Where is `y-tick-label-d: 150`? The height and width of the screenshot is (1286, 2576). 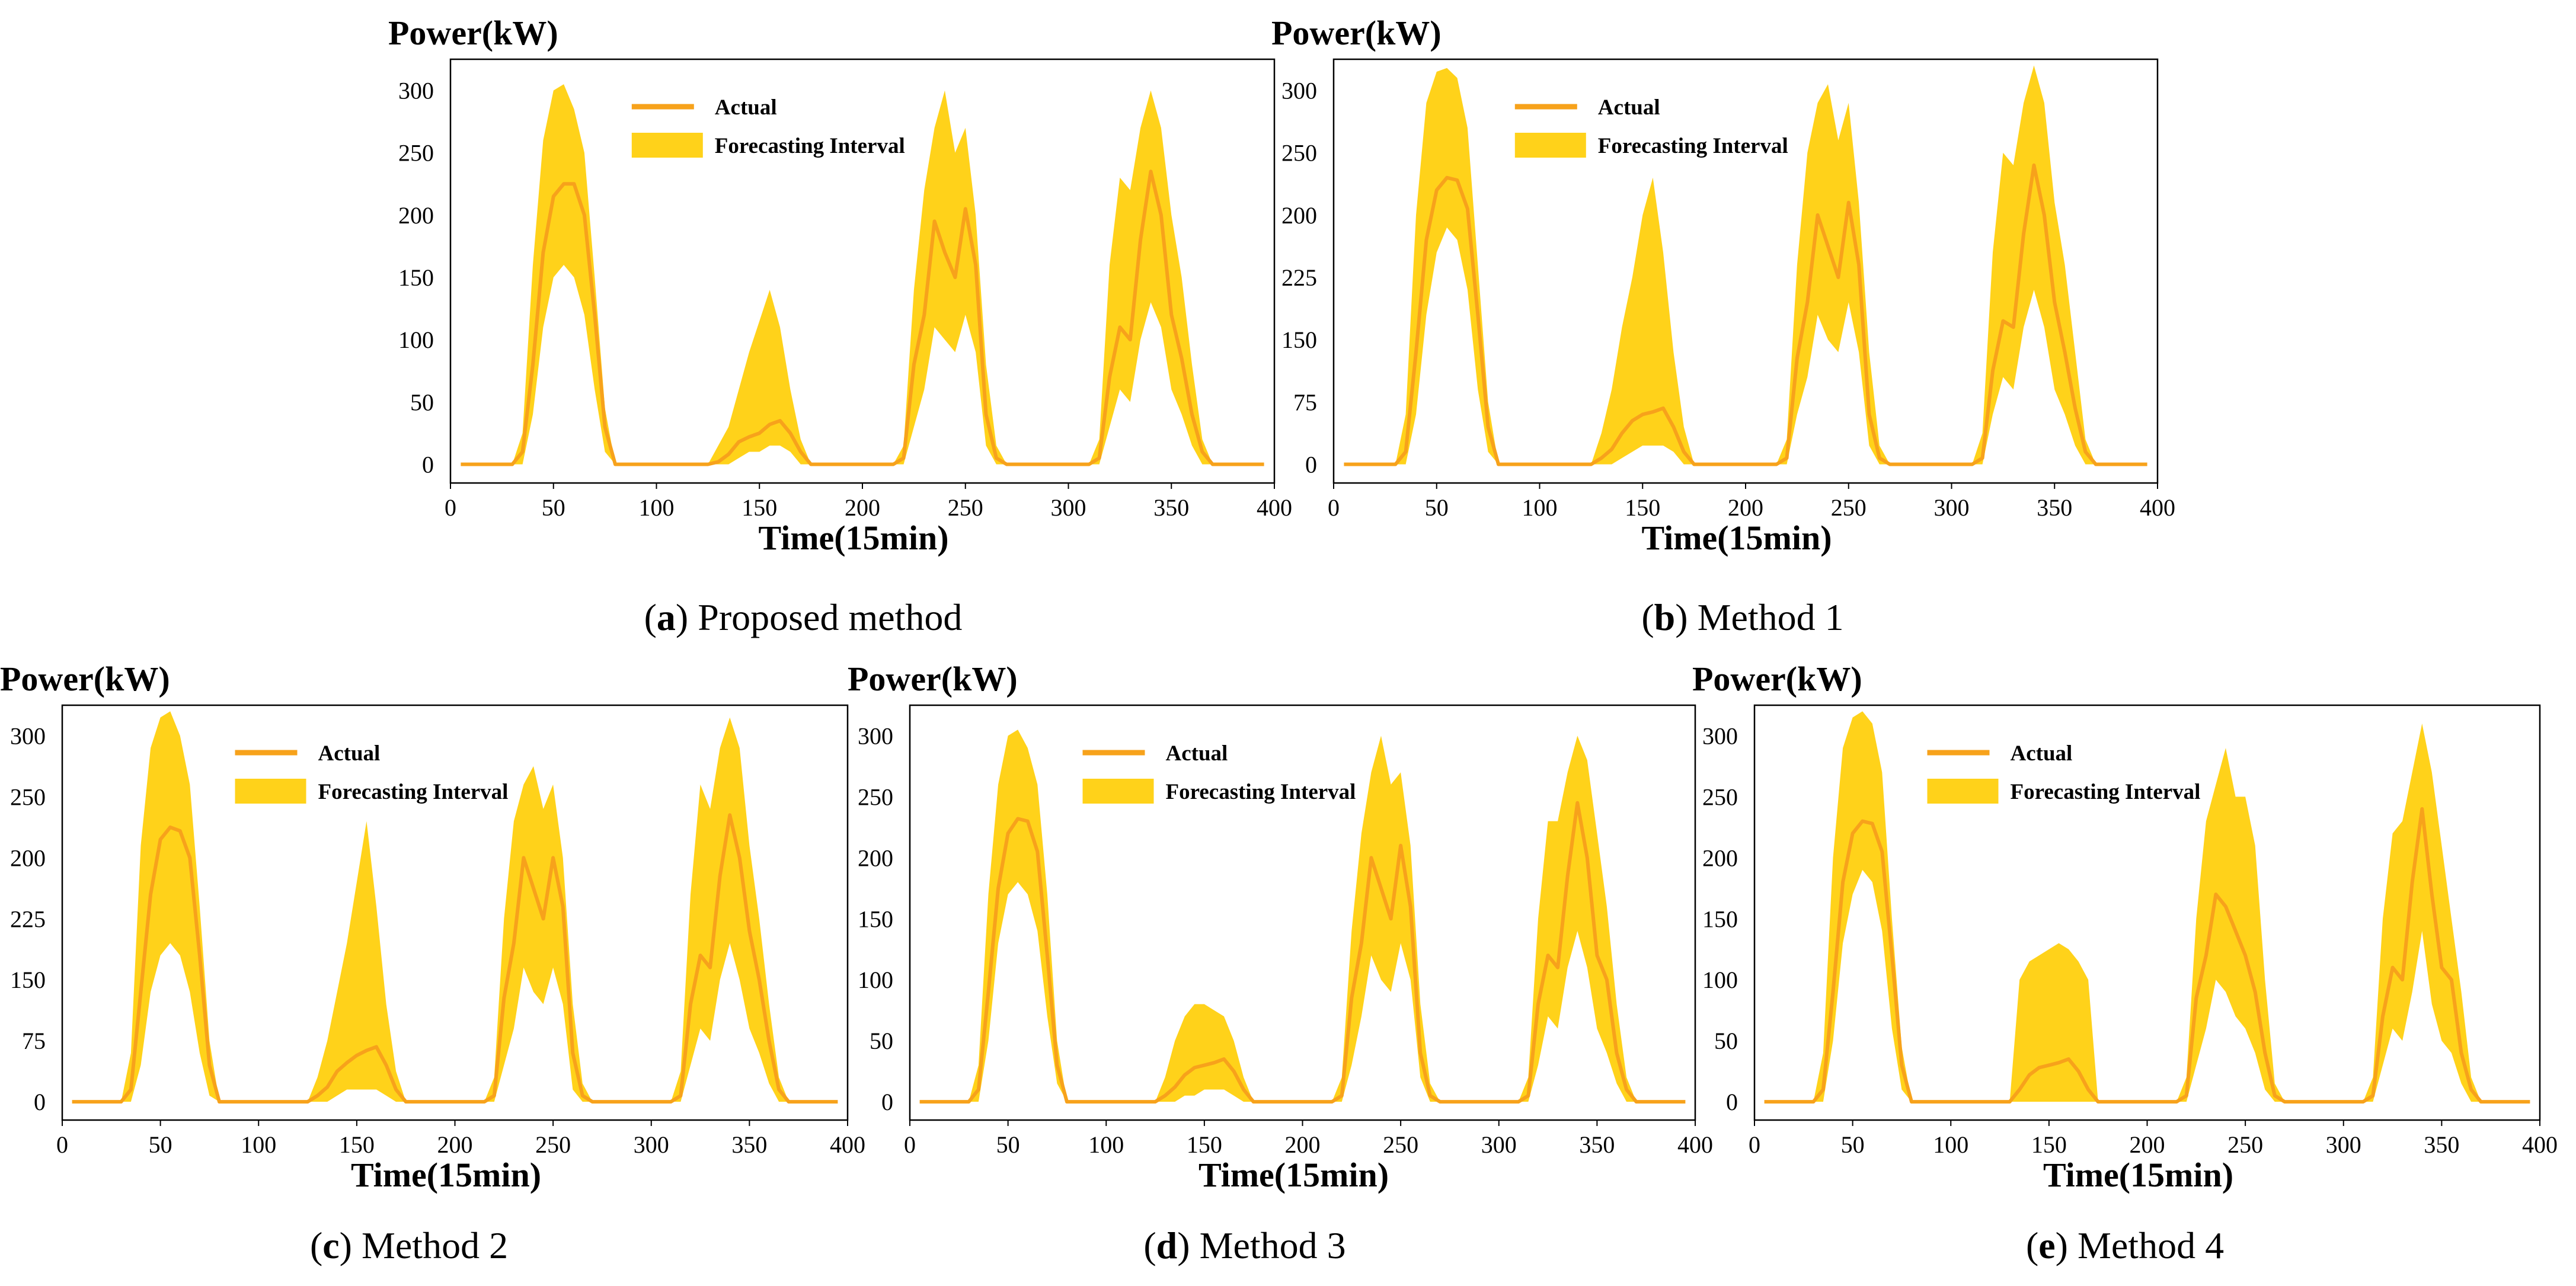
y-tick-label-d: 150 is located at coordinates (875, 919).